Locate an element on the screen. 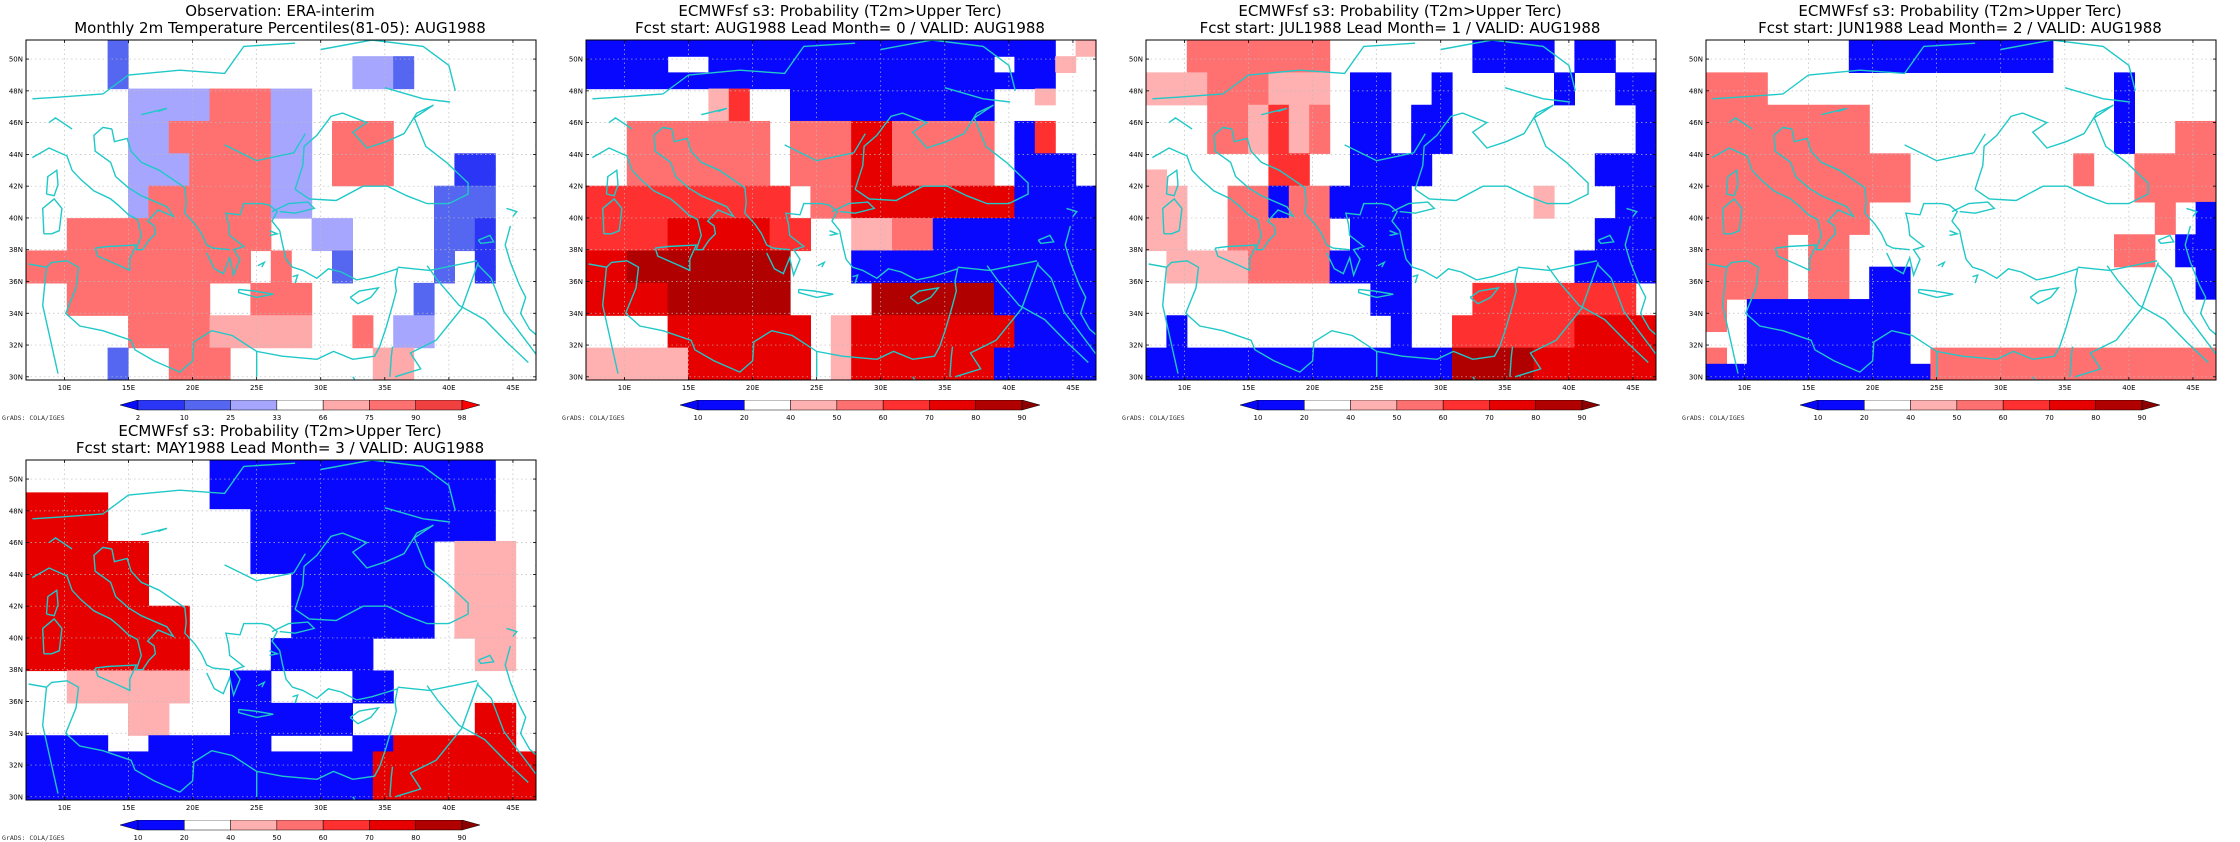 Image resolution: width=2240 pixels, height=842 pixels. colorbar-label: 70 is located at coordinates (2049, 418).